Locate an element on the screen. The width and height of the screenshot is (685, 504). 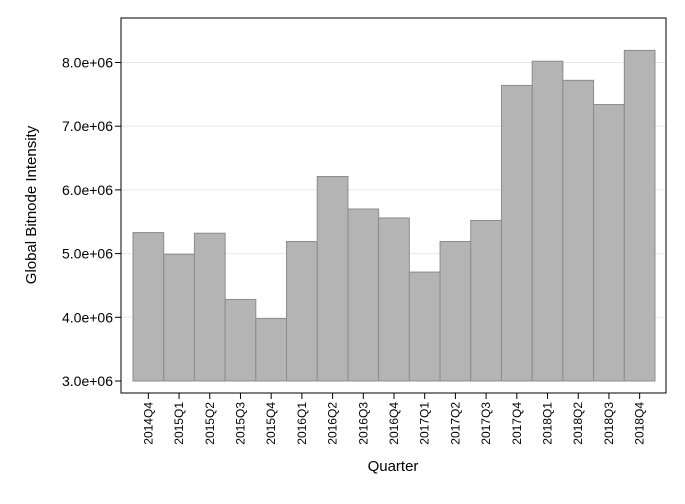
x-tick-label: 2014Q4 is located at coordinates (148, 423).